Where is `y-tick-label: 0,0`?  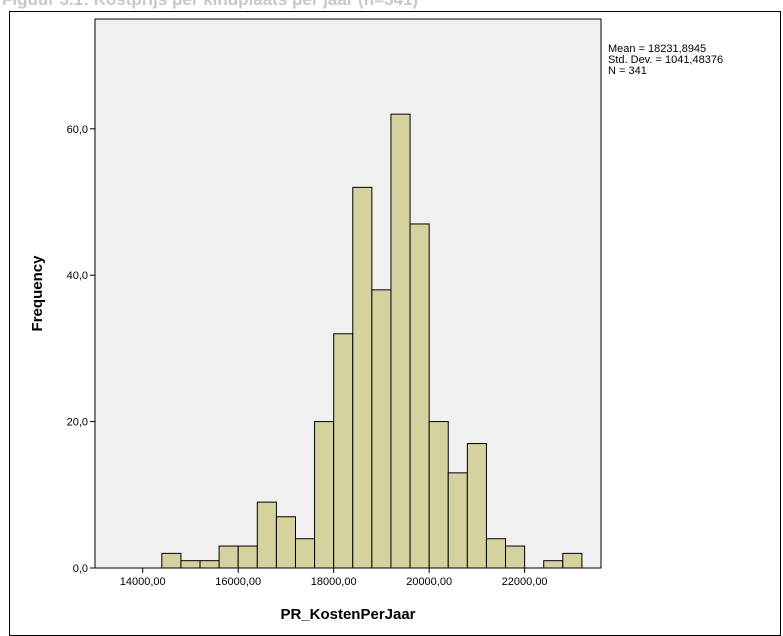 y-tick-label: 0,0 is located at coordinates (80, 569).